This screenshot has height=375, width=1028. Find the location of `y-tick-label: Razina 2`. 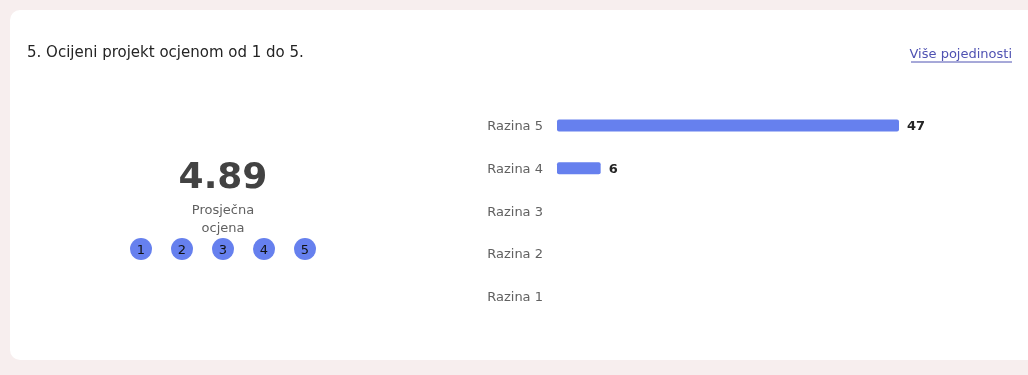

y-tick-label: Razina 2 is located at coordinates (515, 254).